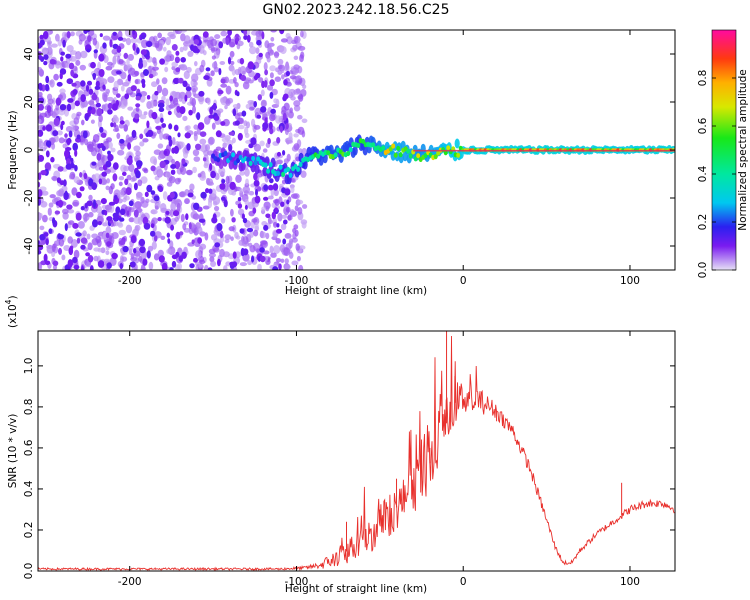  What do you see at coordinates (297, 281) in the screenshot?
I see `spectrogram-xtick-label: -100` at bounding box center [297, 281].